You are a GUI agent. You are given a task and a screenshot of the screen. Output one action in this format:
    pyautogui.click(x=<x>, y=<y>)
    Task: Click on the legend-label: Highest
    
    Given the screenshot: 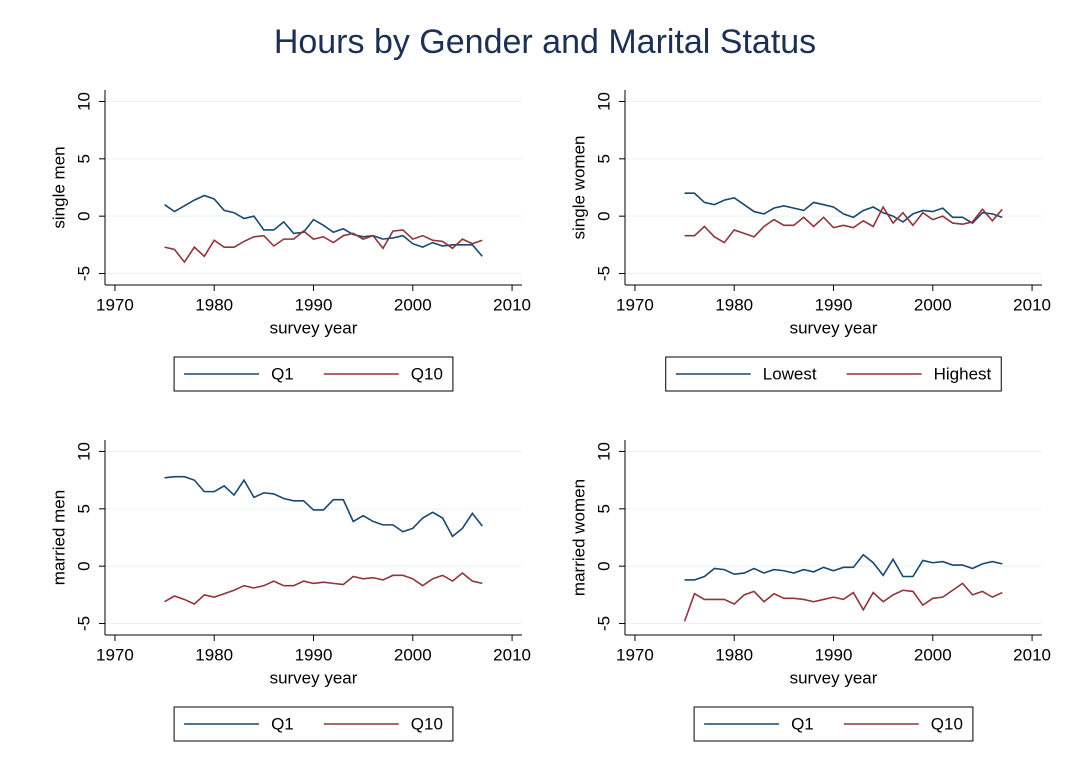 What is the action you would take?
    pyautogui.click(x=963, y=373)
    